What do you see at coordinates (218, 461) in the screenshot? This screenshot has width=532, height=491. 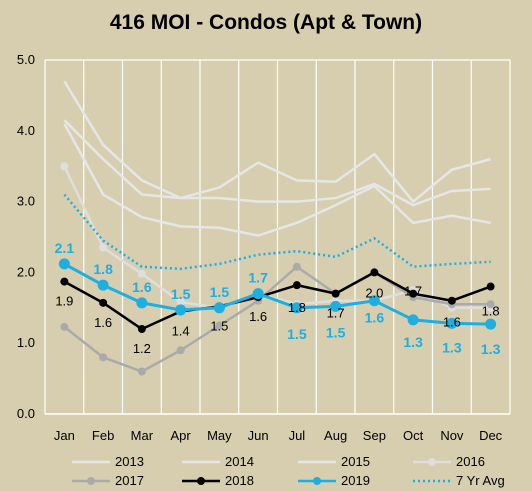 I see `legend-item: 2014` at bounding box center [218, 461].